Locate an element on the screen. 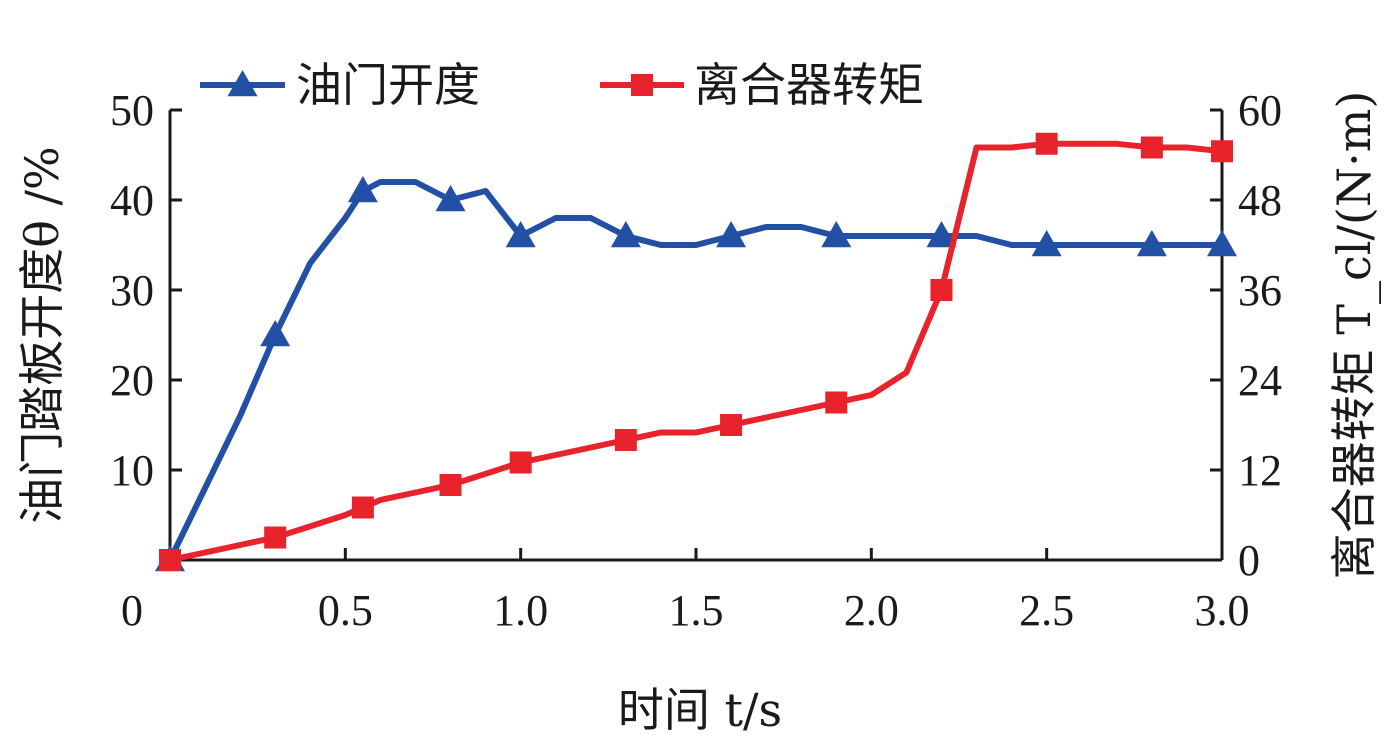  y-right-tick-label: 48 is located at coordinates (1260, 200).